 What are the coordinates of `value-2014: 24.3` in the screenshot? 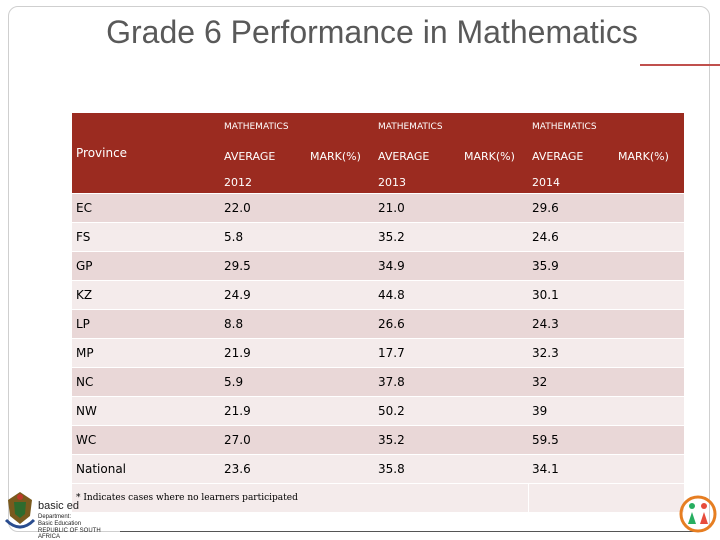 It's located at (606, 323).